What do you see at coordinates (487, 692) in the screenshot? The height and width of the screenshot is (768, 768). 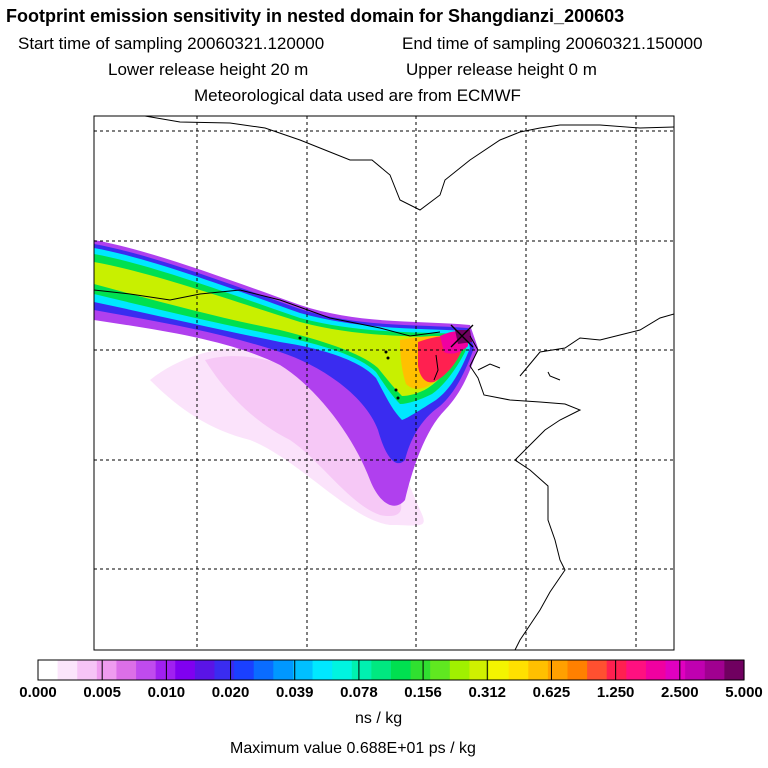 I see `tick-label: 0.312` at bounding box center [487, 692].